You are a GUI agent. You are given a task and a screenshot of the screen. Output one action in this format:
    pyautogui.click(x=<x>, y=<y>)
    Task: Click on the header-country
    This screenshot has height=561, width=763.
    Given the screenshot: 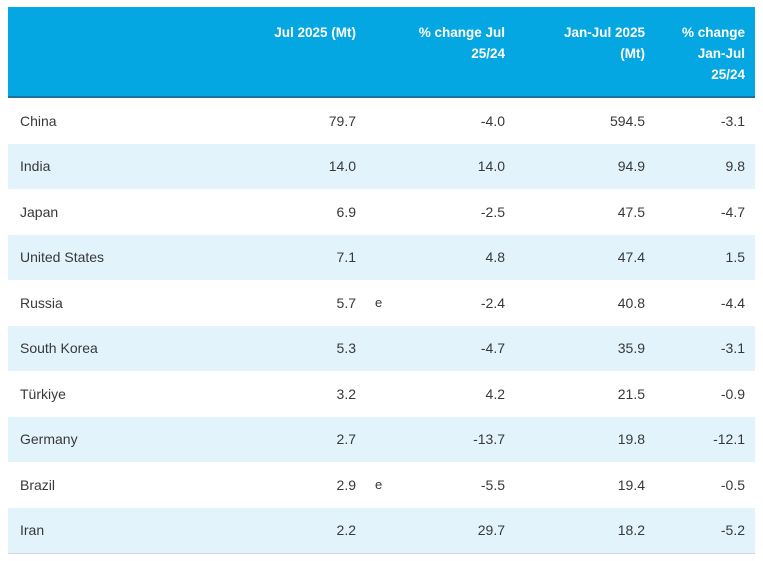 What is the action you would take?
    pyautogui.click(x=120, y=52)
    